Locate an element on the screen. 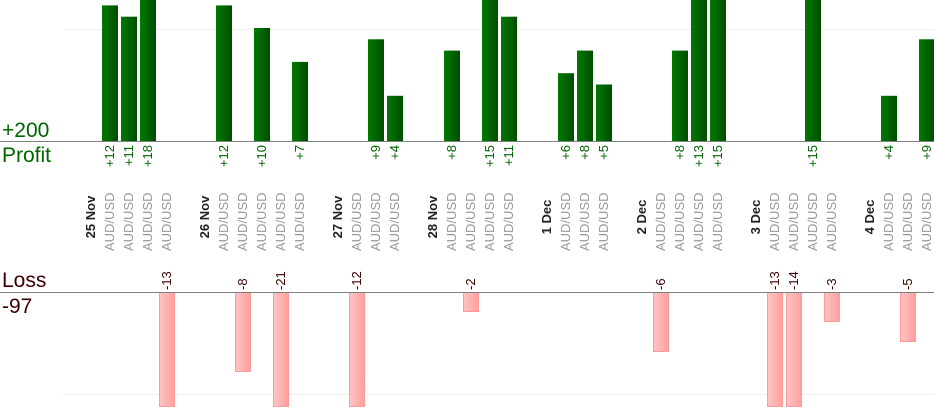  profit-value-label: +13 is located at coordinates (698, 156).